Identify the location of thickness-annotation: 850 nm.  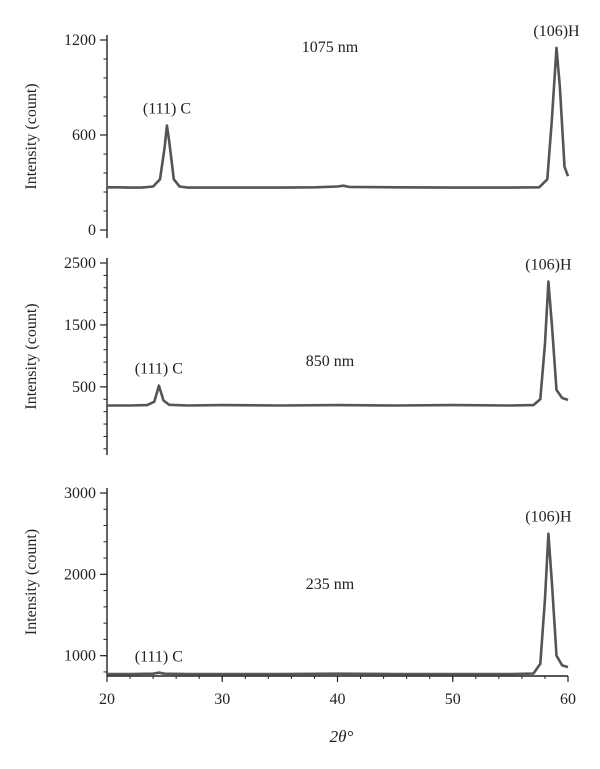
(330, 361).